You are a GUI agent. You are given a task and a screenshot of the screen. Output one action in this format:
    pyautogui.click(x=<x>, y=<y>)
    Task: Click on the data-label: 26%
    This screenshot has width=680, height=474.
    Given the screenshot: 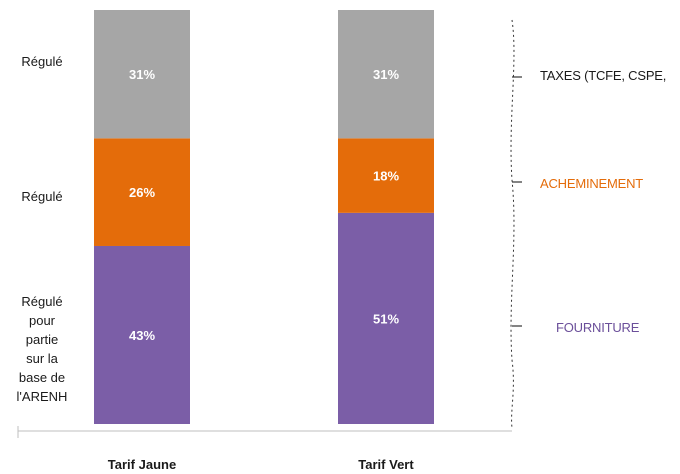 What is the action you would take?
    pyautogui.click(x=142, y=192)
    